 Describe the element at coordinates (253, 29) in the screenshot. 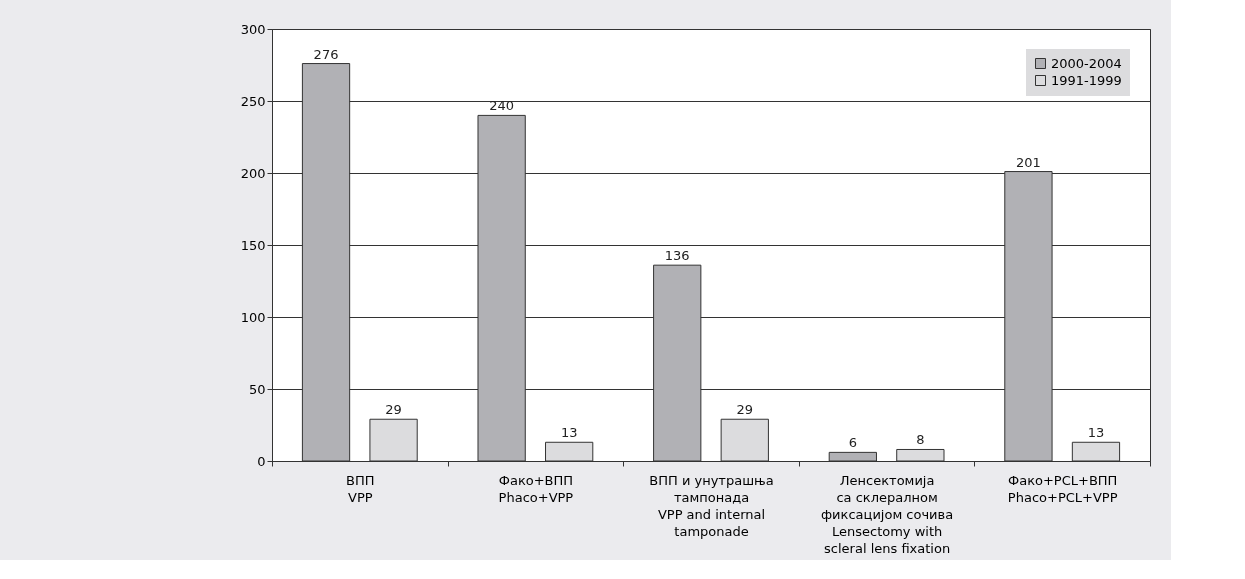

I see `y-tick-label: 300` at that location.